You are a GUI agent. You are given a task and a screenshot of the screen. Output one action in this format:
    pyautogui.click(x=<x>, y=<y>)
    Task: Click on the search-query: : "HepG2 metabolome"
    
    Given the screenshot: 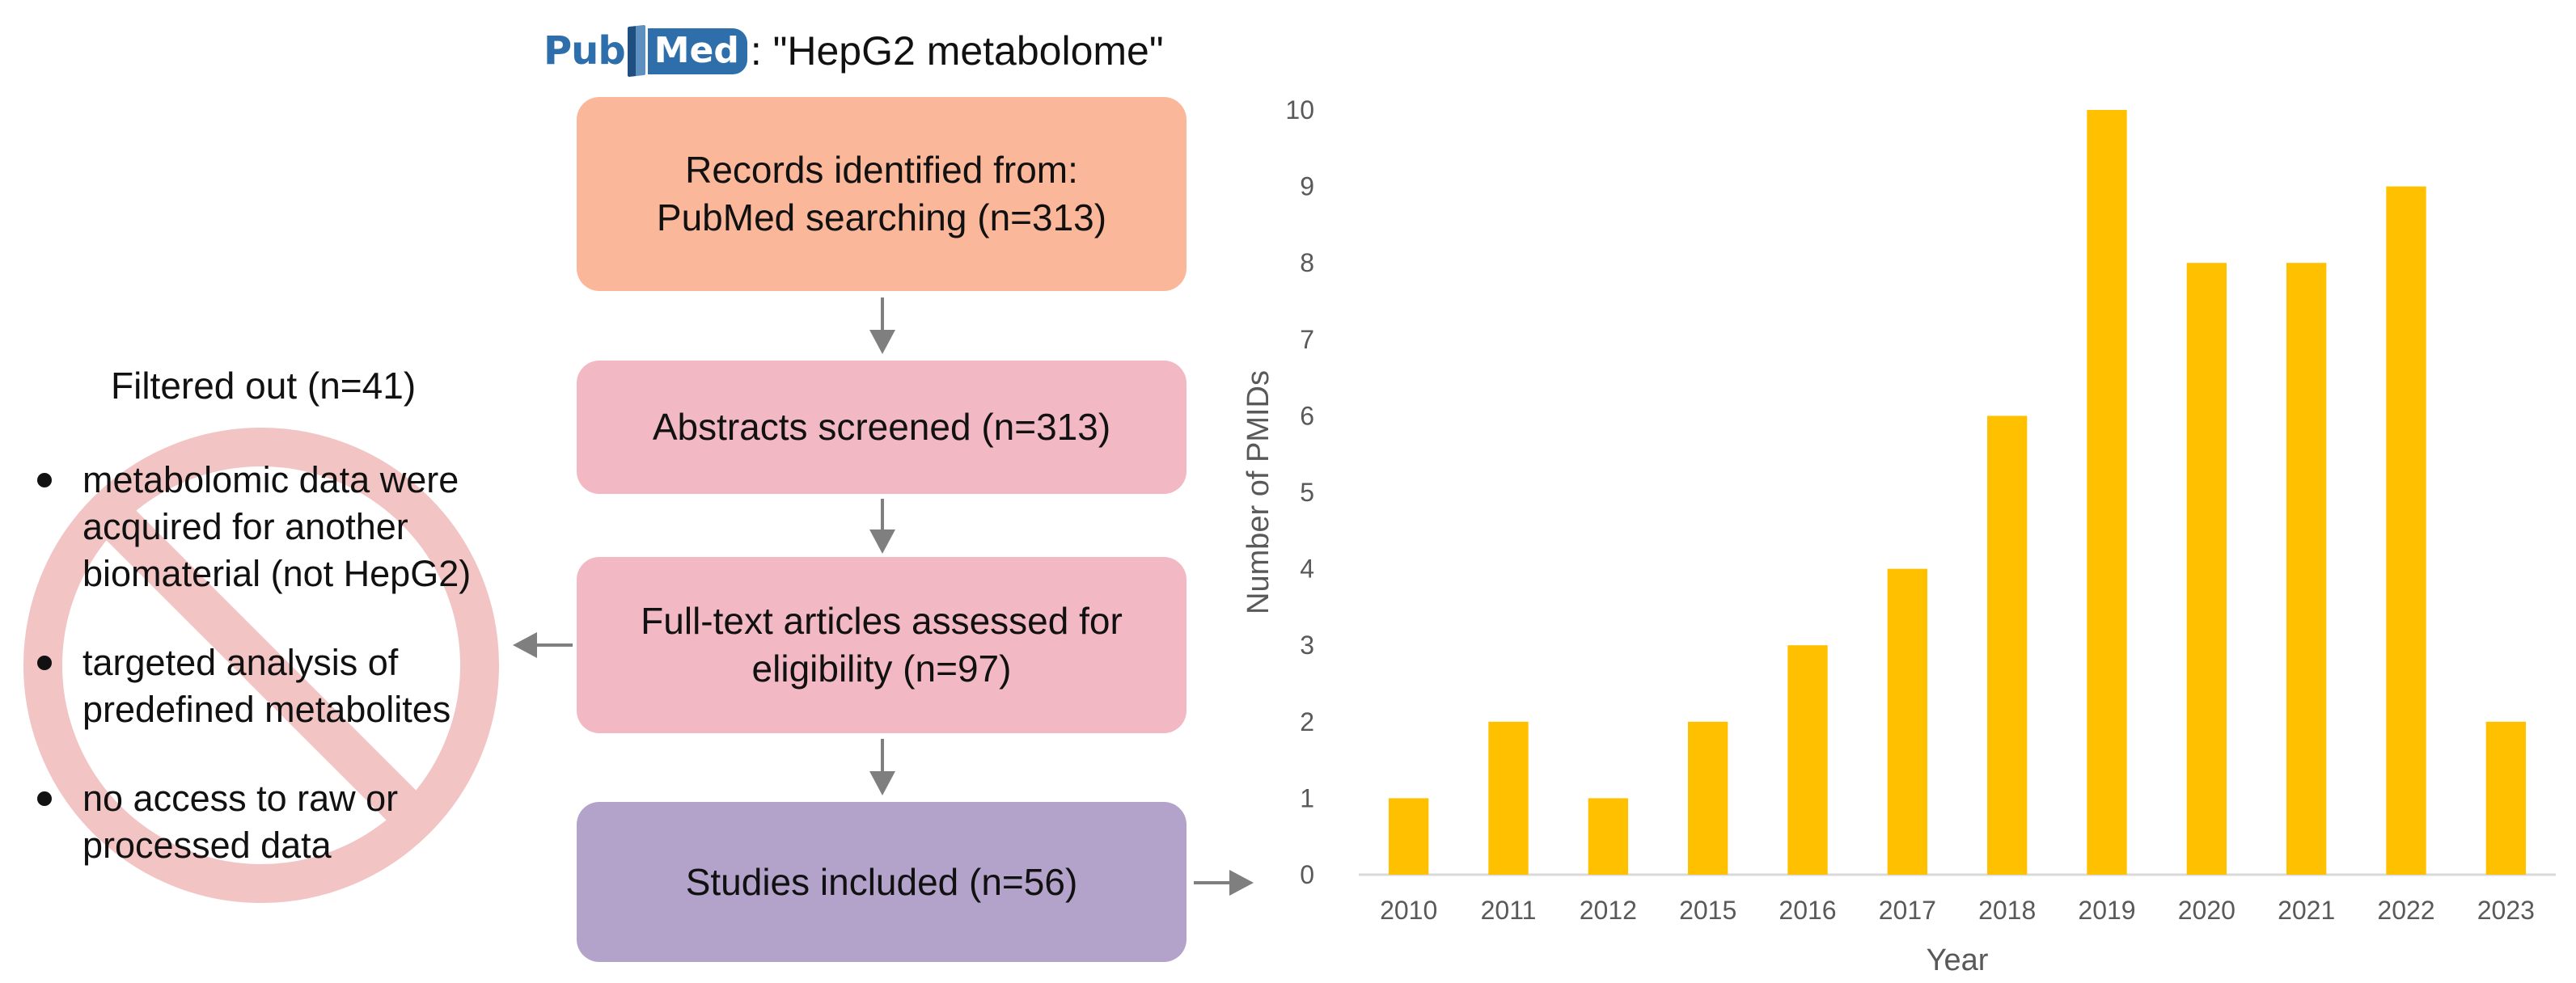 What is the action you would take?
    pyautogui.click(x=957, y=51)
    